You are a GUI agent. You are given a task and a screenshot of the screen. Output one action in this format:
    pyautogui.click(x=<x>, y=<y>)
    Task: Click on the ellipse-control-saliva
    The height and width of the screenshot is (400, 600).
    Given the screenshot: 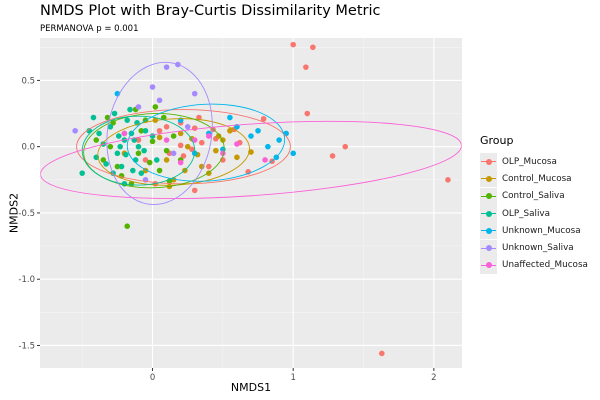 What is the action you would take?
    pyautogui.click(x=154, y=151)
    